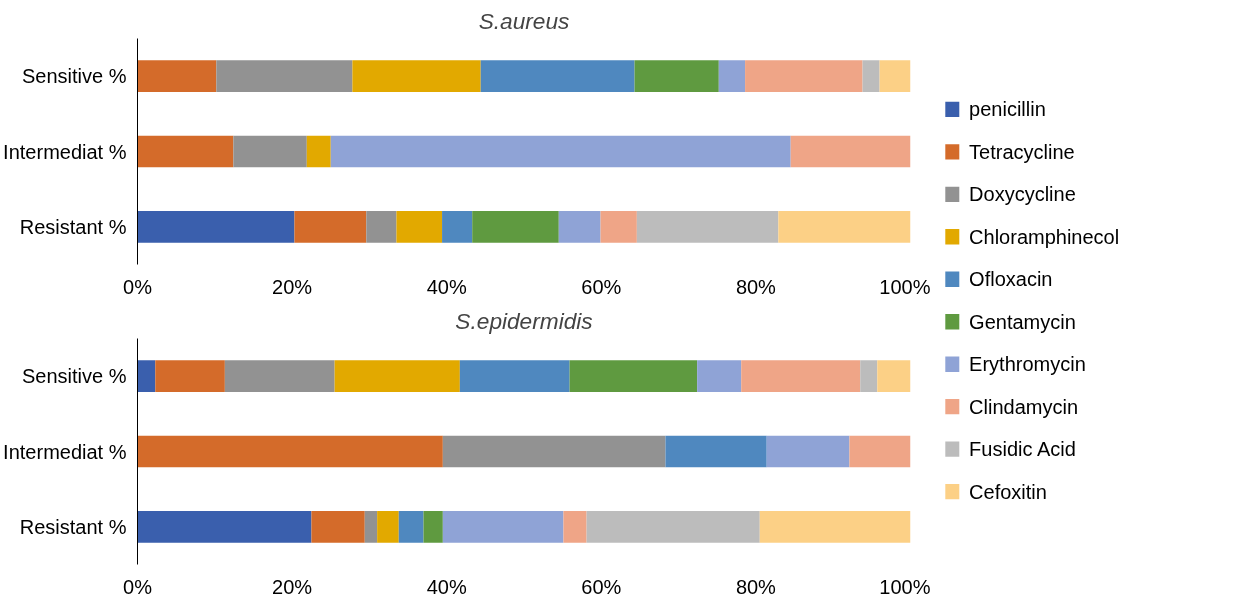 The image size is (1237, 605). I want to click on legend-label: Doxycycline, so click(1022, 194).